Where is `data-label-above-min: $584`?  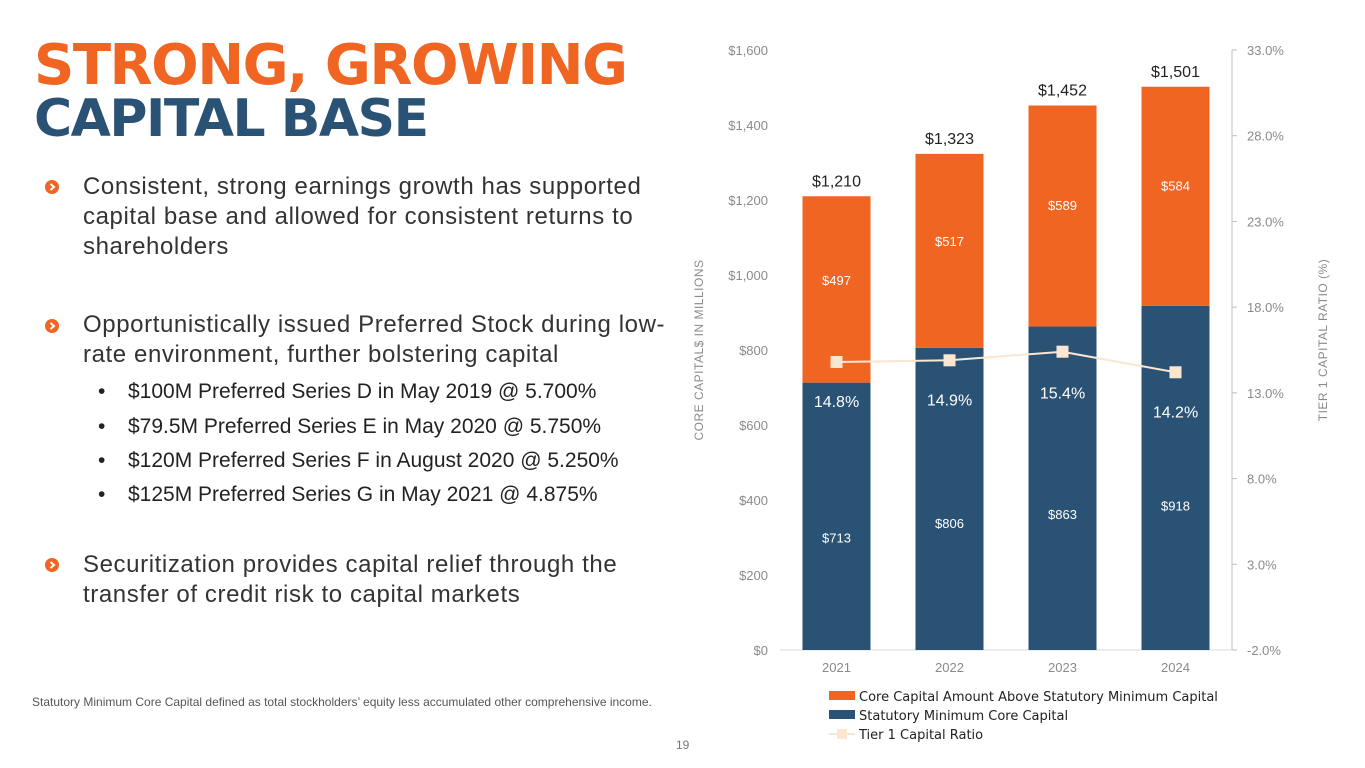 data-label-above-min: $584 is located at coordinates (1175, 185).